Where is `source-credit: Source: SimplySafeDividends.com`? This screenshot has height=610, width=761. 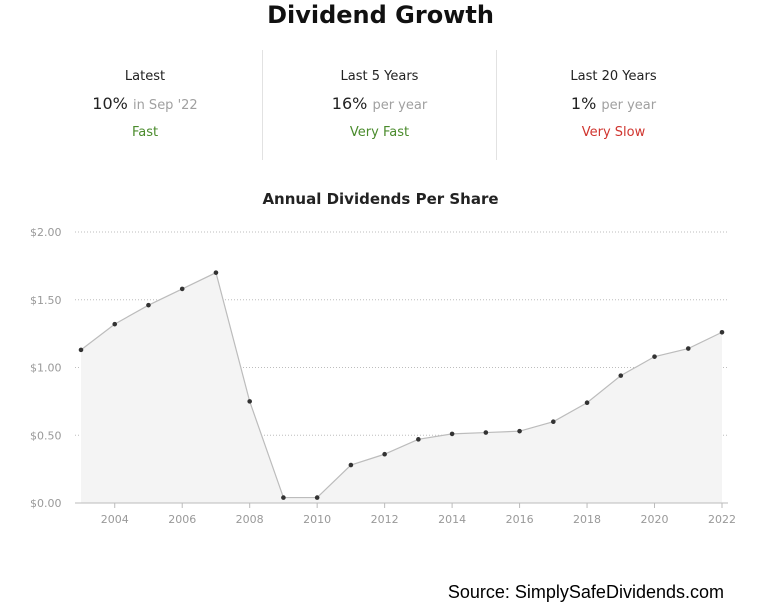
source-credit: Source: SimplySafeDividends.com is located at coordinates (585, 592).